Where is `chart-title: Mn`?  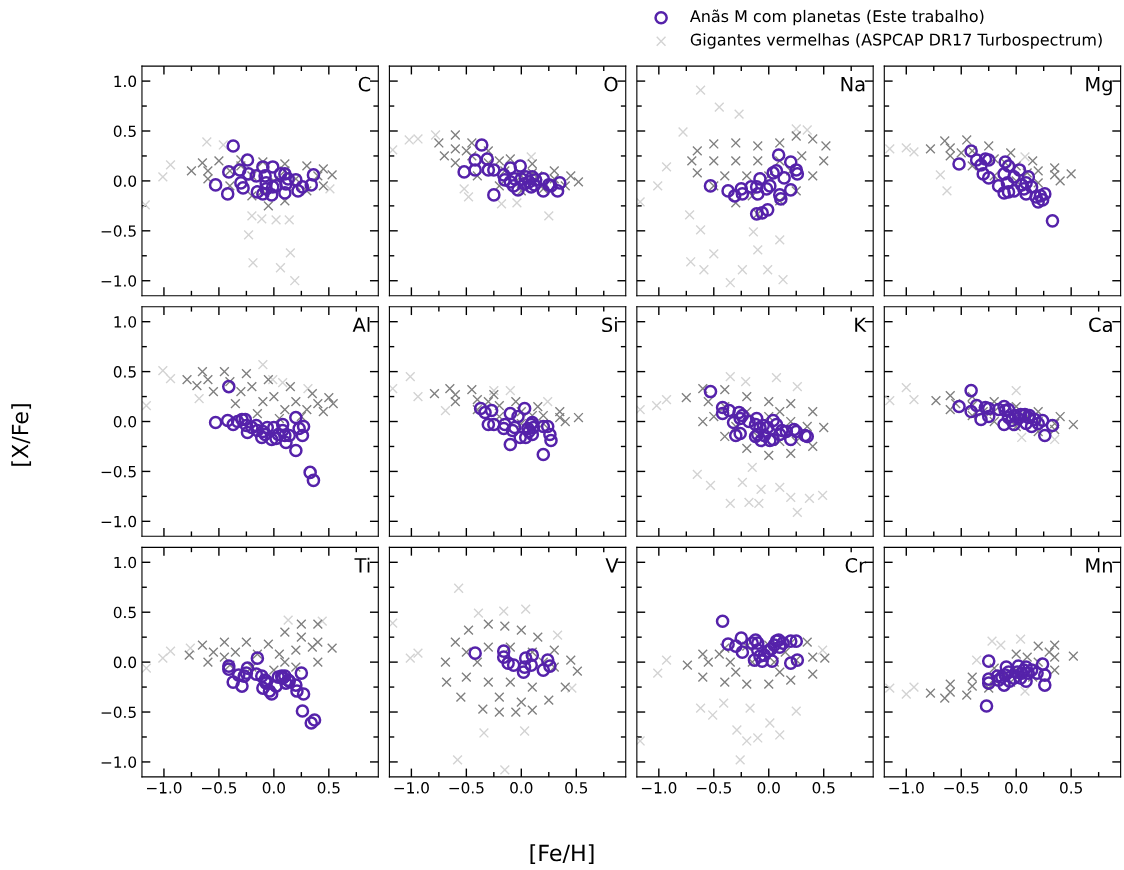 chart-title: Mn is located at coordinates (1099, 565).